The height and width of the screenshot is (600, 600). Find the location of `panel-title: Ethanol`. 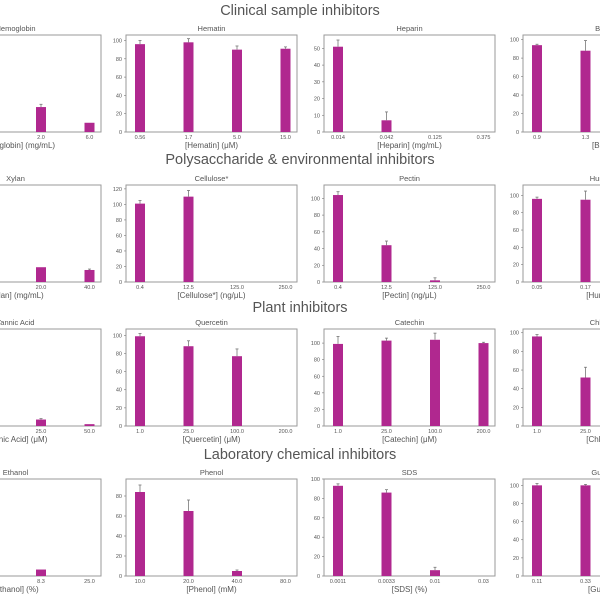

panel-title: Ethanol is located at coordinates (16, 472).